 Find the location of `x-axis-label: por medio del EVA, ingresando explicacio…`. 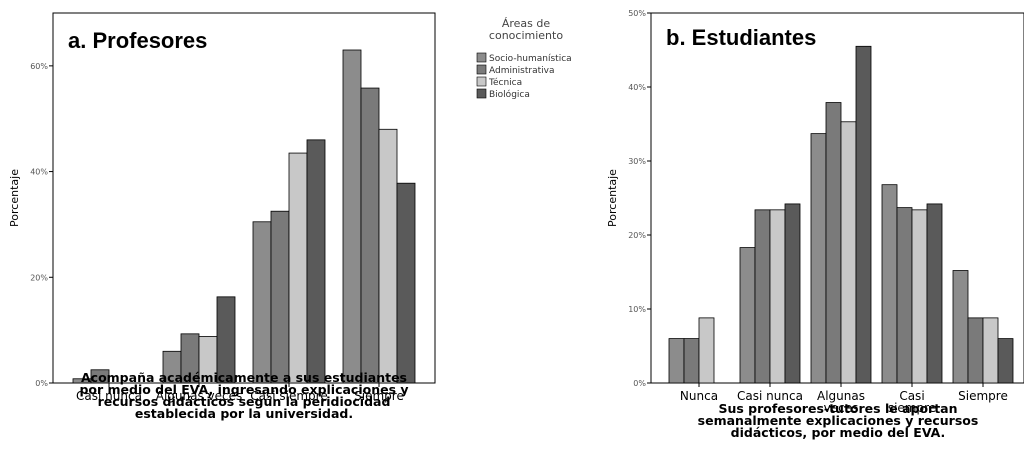

x-axis-label: por medio del EVA, ingresando explicacio… is located at coordinates (243, 389).